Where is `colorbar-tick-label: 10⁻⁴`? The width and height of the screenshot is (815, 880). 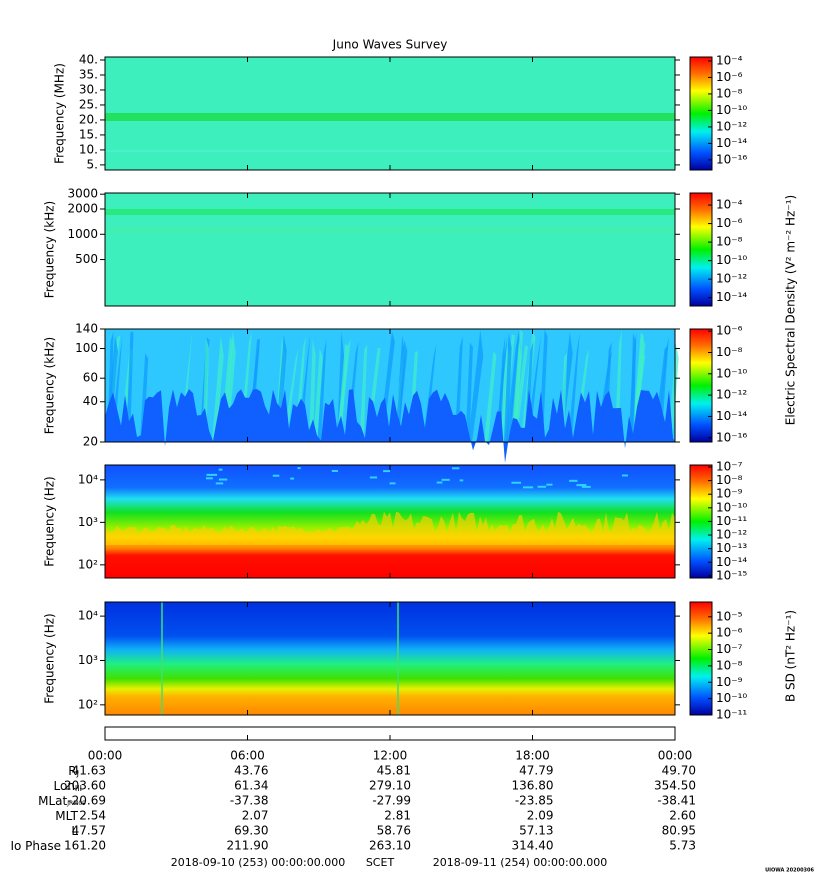 colorbar-tick-label: 10⁻⁴ is located at coordinates (729, 205).